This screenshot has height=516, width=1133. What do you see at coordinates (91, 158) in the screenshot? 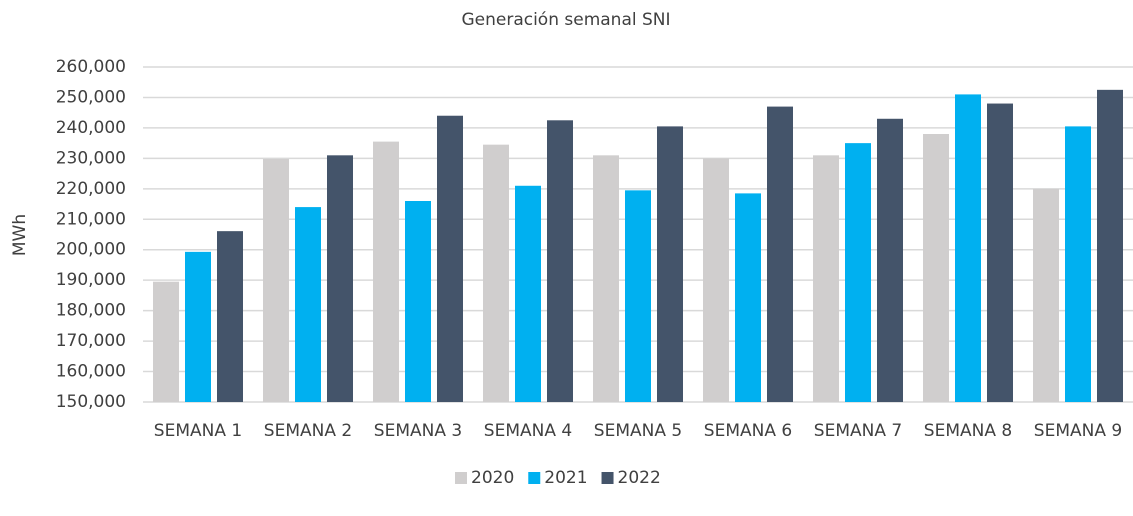
I see `y-tick-label: 230,000` at bounding box center [91, 158].